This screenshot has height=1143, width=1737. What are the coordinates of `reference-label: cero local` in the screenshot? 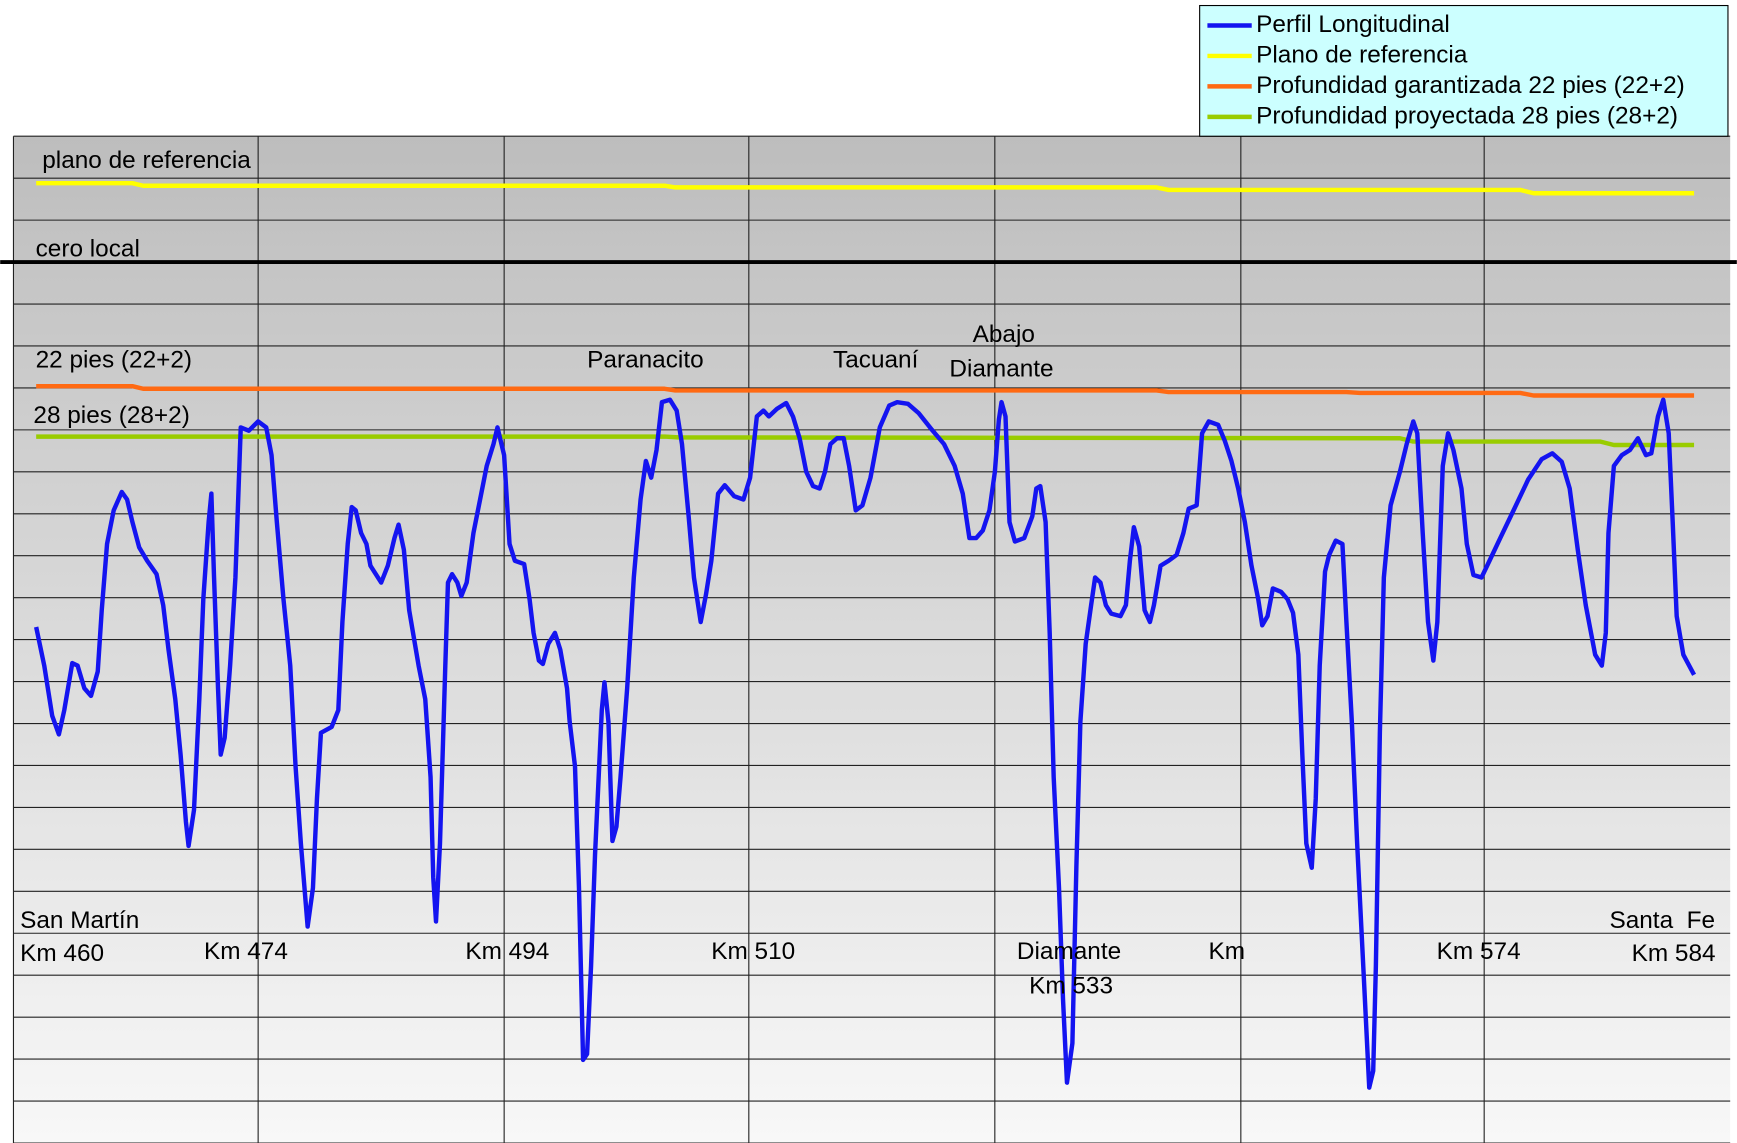 It's located at (88, 248).